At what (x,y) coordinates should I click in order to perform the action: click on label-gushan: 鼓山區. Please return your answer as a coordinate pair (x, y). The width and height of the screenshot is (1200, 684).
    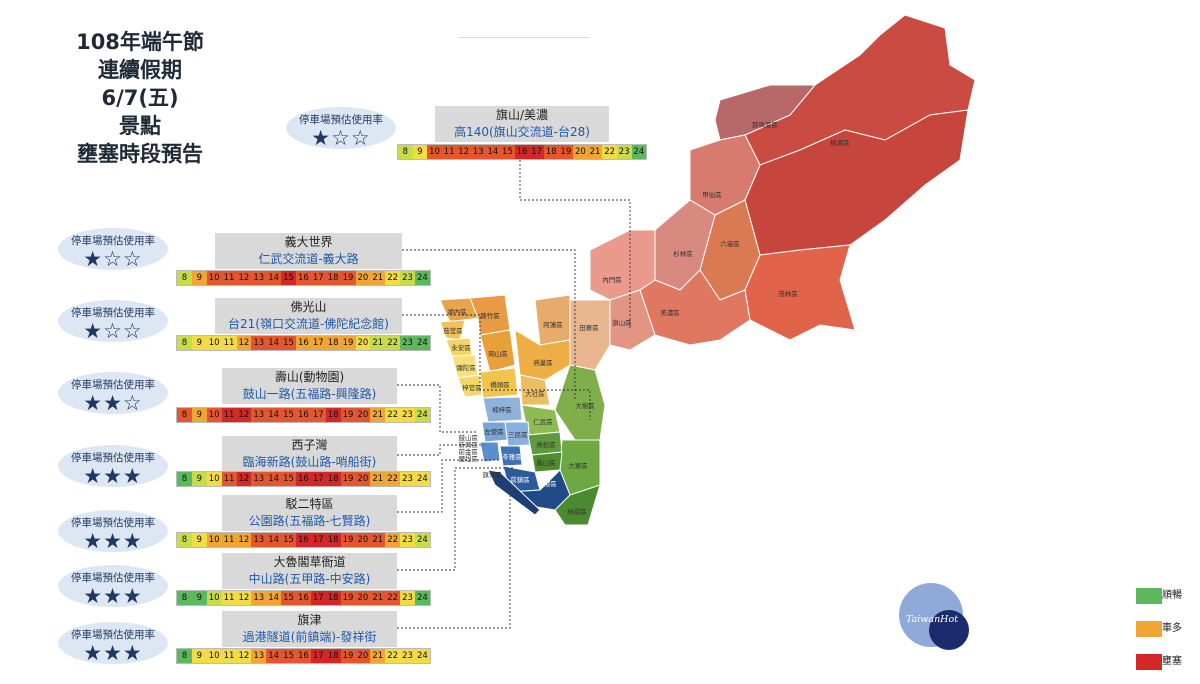
    Looking at the image, I should click on (469, 437).